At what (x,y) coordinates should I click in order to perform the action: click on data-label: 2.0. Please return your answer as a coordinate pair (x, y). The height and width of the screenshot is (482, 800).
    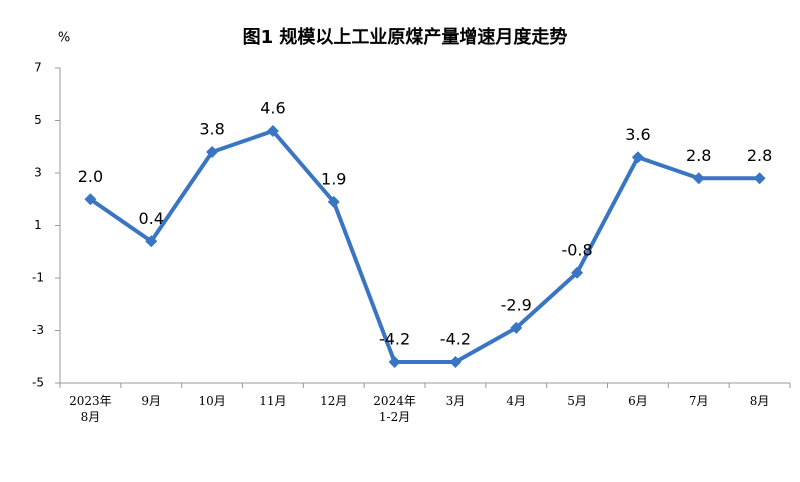
    Looking at the image, I should click on (90, 176).